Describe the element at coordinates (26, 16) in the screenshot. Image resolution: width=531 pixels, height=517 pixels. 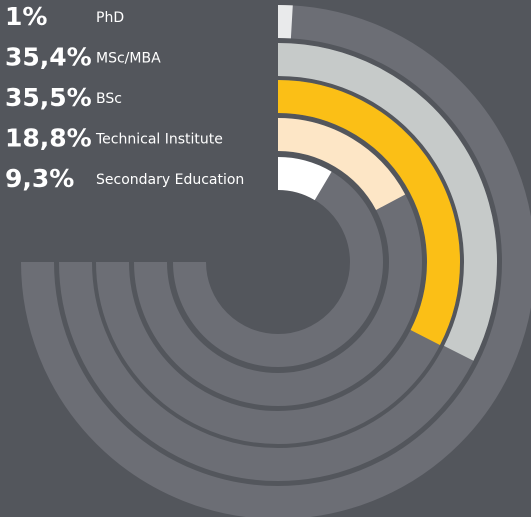
I see `value-label: 1%` at that location.